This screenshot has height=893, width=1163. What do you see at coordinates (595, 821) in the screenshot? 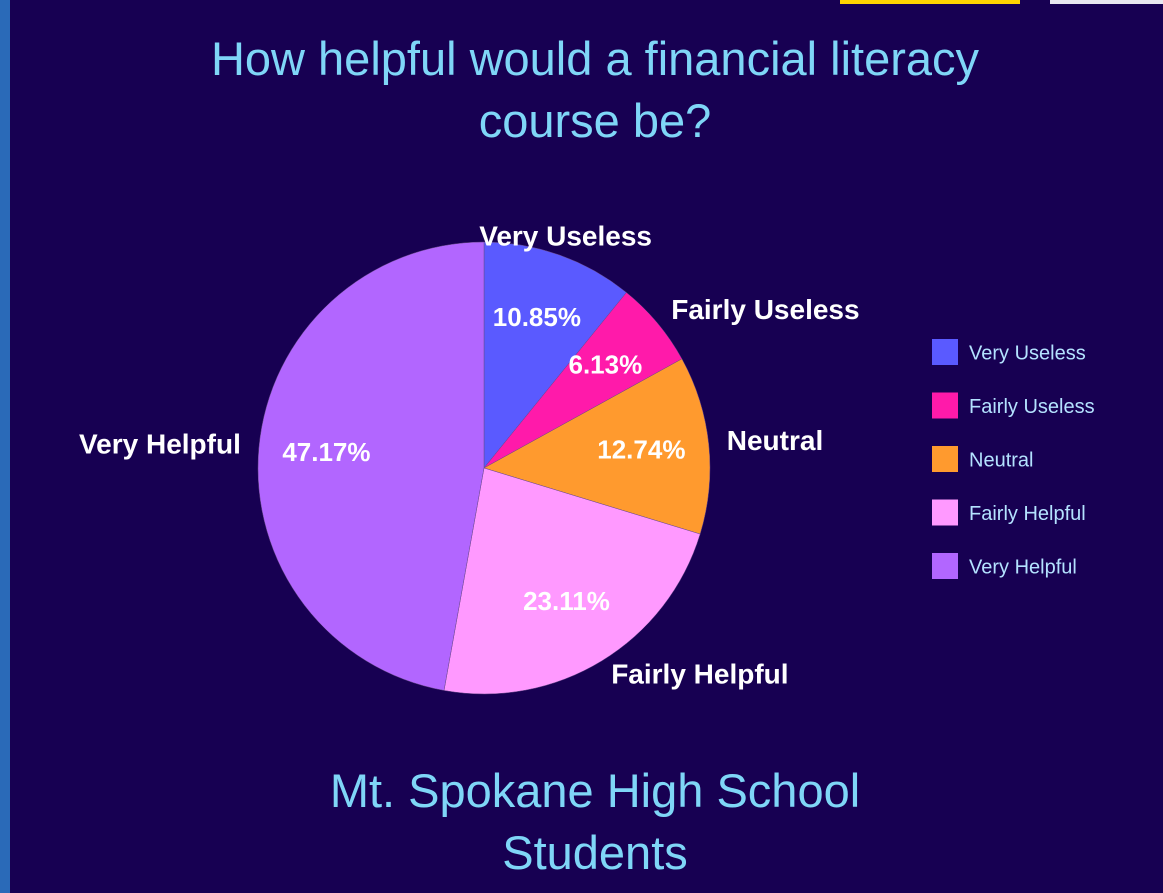
I see `chart-subtitle: Mt. Spokane High School Students` at bounding box center [595, 821].